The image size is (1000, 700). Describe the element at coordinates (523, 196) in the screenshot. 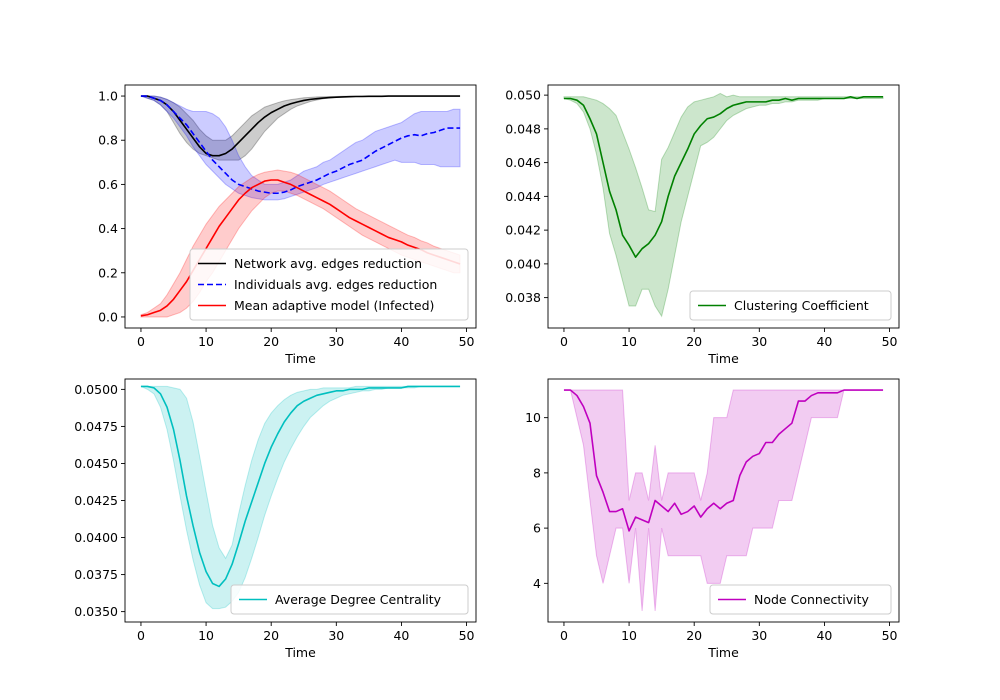

I see `y-tick-label: 0.044` at that location.